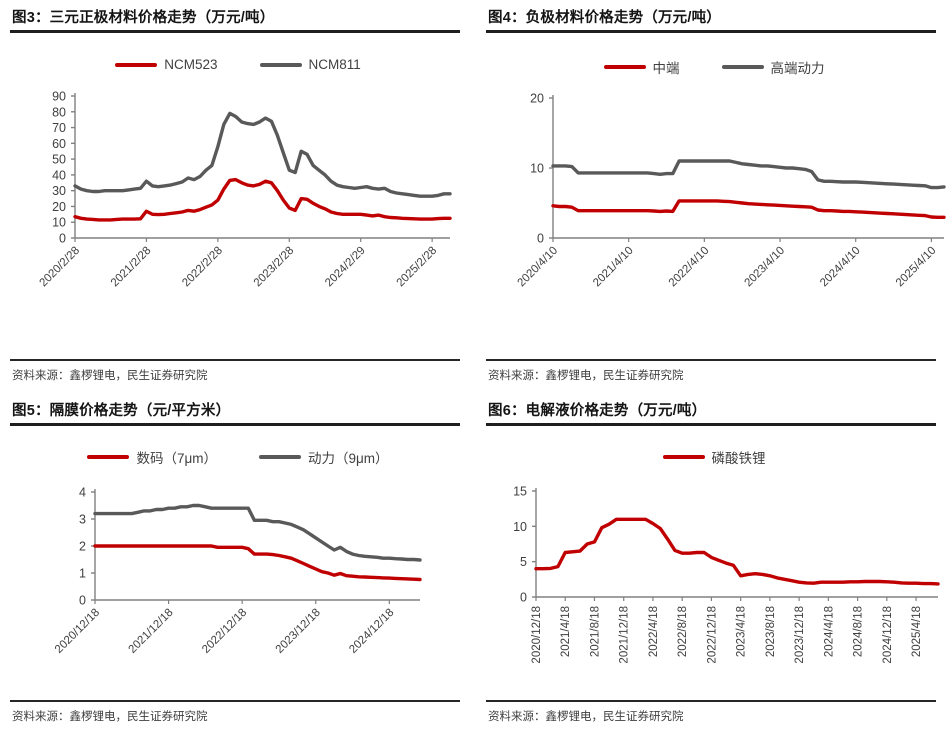 The height and width of the screenshot is (734, 952). What do you see at coordinates (586, 376) in the screenshot?
I see `figure4-source-note: 资料来源：鑫椤锂电，民生证券研究院` at bounding box center [586, 376].